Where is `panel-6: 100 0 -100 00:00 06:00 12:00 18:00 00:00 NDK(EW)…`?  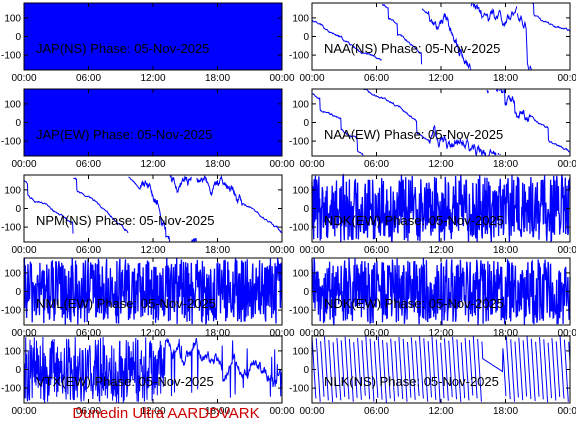 panel-6: 100 0 -100 00:00 06:00 12:00 18:00 00:00 NDK(EW)… is located at coordinates (432, 214).